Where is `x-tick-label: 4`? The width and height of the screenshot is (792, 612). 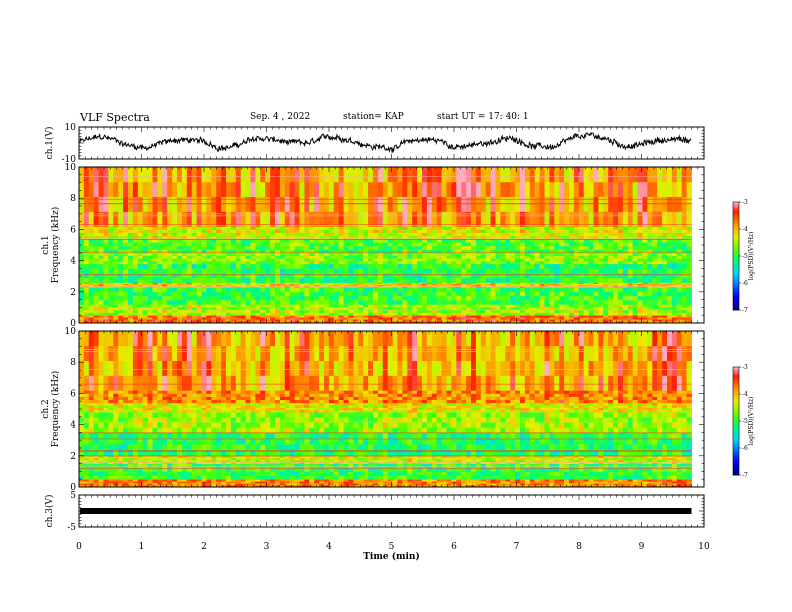
x-tick-label: 4 is located at coordinates (329, 547).